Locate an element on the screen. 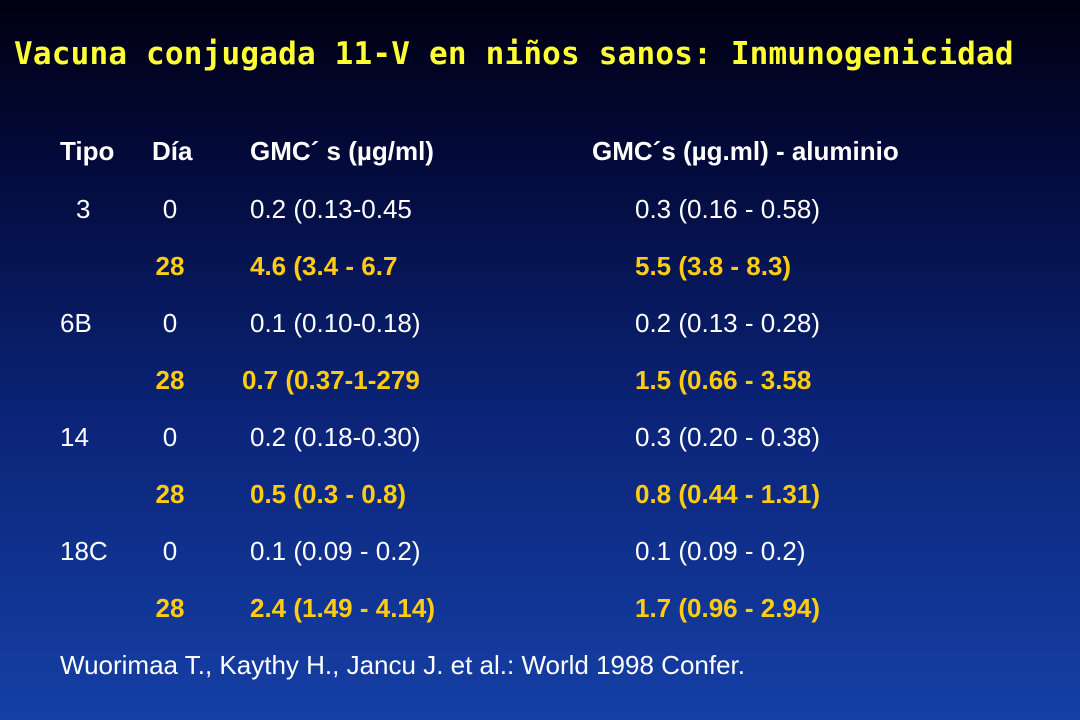 This screenshot has height=720, width=1080. header-tipo: Tipo is located at coordinates (87, 151).